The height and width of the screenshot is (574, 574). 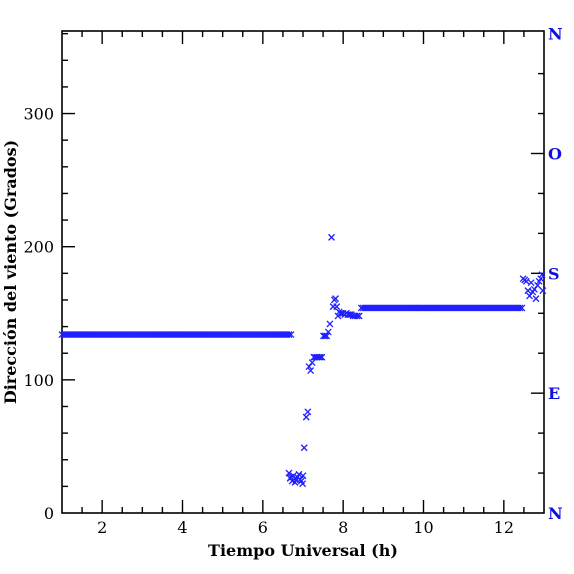 I want to click on compass-label: O, so click(x=555, y=153).